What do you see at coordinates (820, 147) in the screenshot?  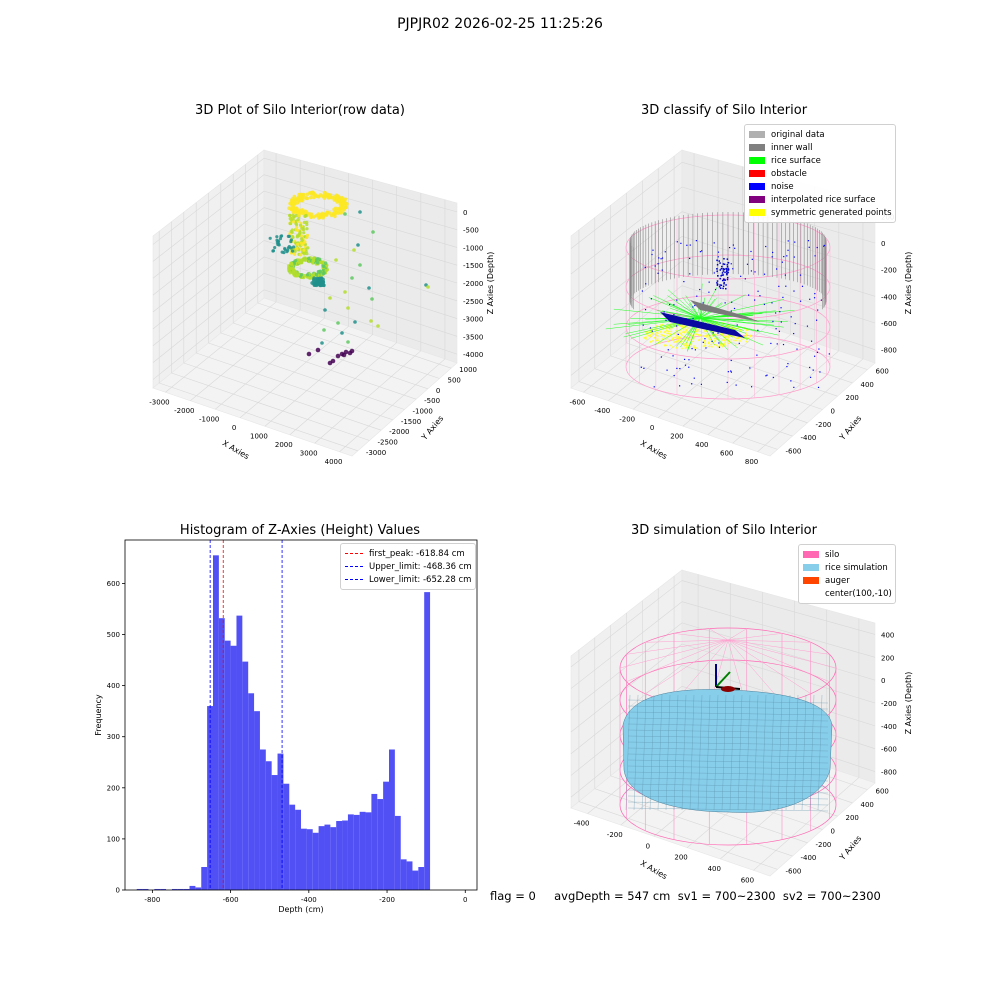 I see `legend-item: inner wall` at bounding box center [820, 147].